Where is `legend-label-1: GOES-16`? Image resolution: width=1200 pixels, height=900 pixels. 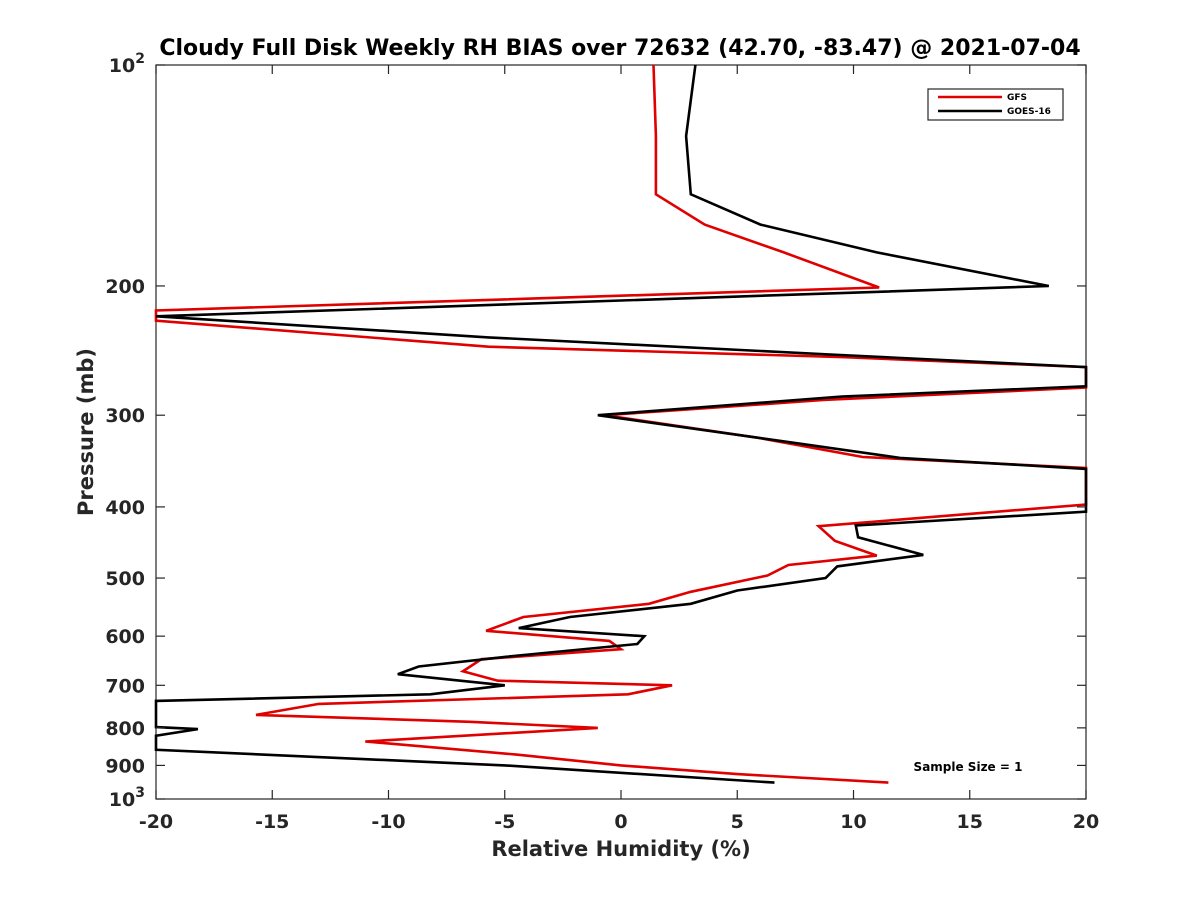 legend-label-1: GOES-16 is located at coordinates (1029, 112).